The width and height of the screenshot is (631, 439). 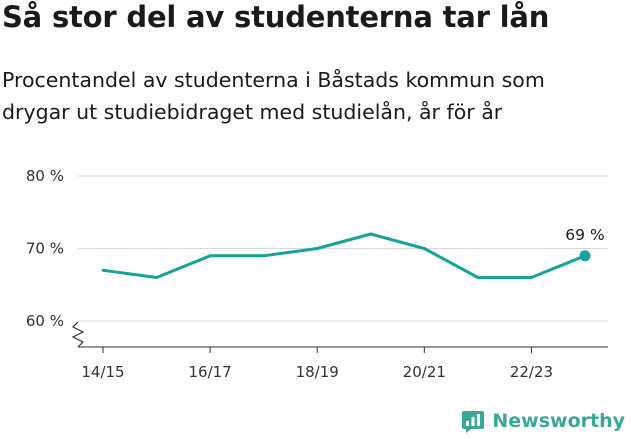 I want to click on x-axis-labels: 14/15 16/17 18/19 20/21 22/23, so click(x=317, y=364).